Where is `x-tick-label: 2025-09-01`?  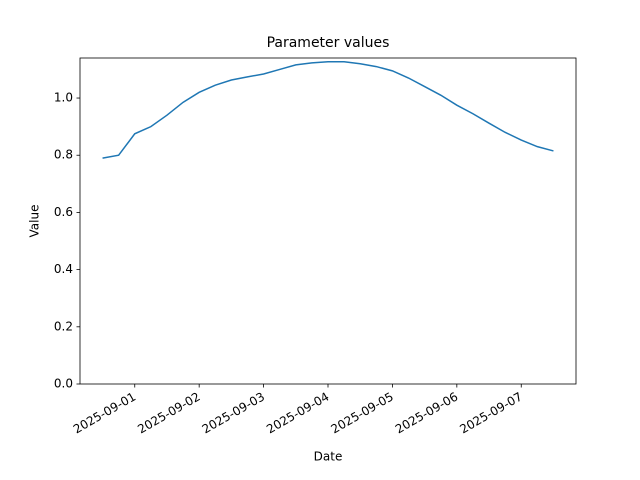 x-tick-label: 2025-09-01 is located at coordinates (104, 412).